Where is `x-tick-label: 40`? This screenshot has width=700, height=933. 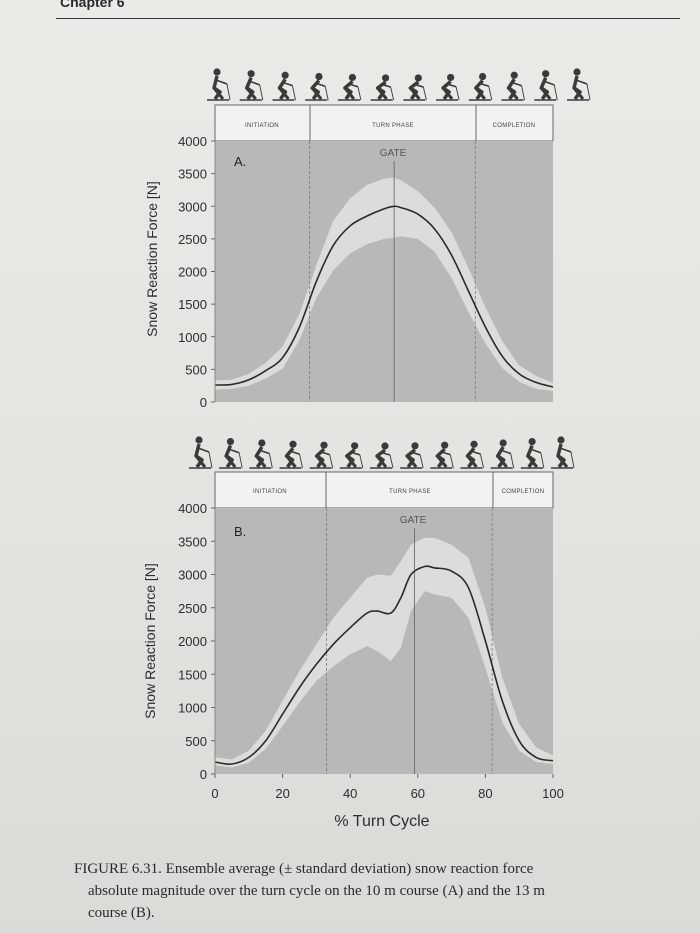 x-tick-label: 40 is located at coordinates (350, 793).